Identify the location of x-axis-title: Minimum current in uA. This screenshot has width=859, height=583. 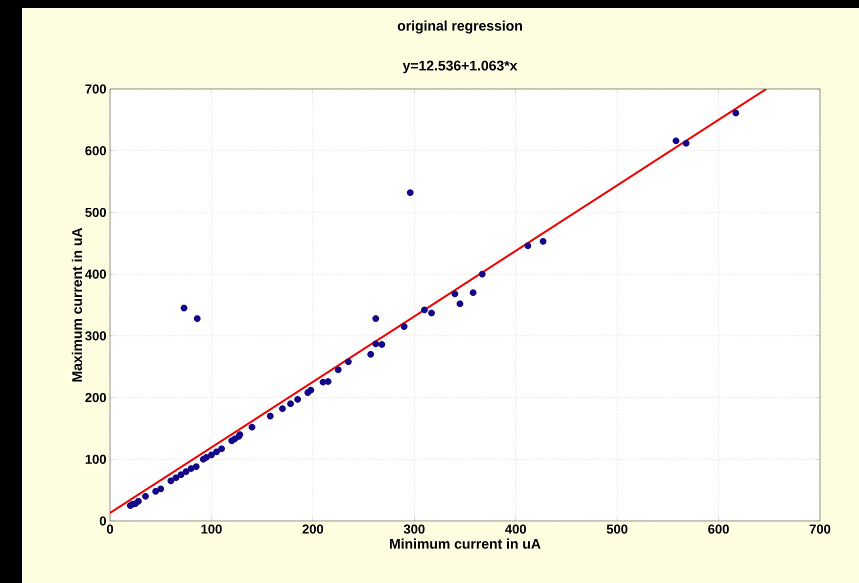
(465, 543).